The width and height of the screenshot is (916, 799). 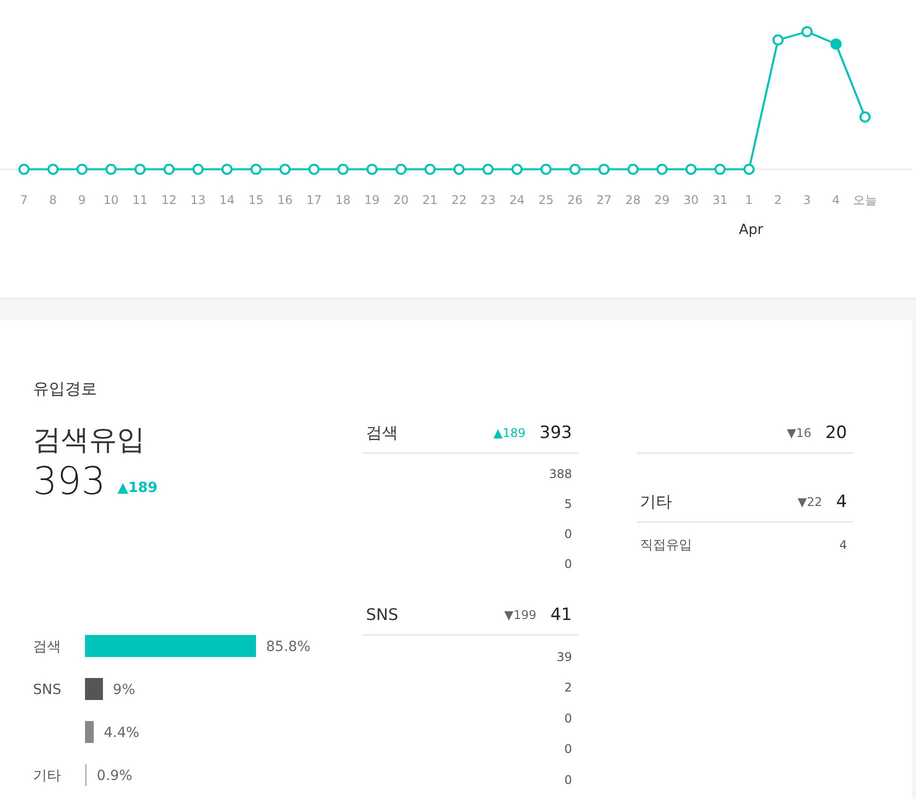 I want to click on x-tick-label: 7, so click(x=24, y=200).